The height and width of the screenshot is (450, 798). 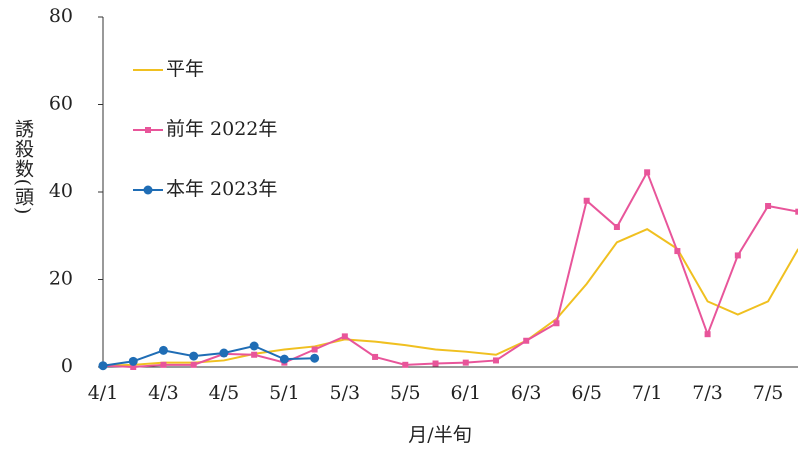 I want to click on x-tick-label: 4/1, so click(x=103, y=393).